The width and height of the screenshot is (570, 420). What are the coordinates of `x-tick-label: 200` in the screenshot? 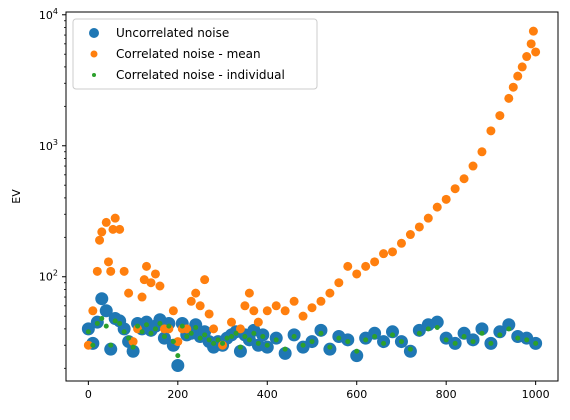 It's located at (177, 394).